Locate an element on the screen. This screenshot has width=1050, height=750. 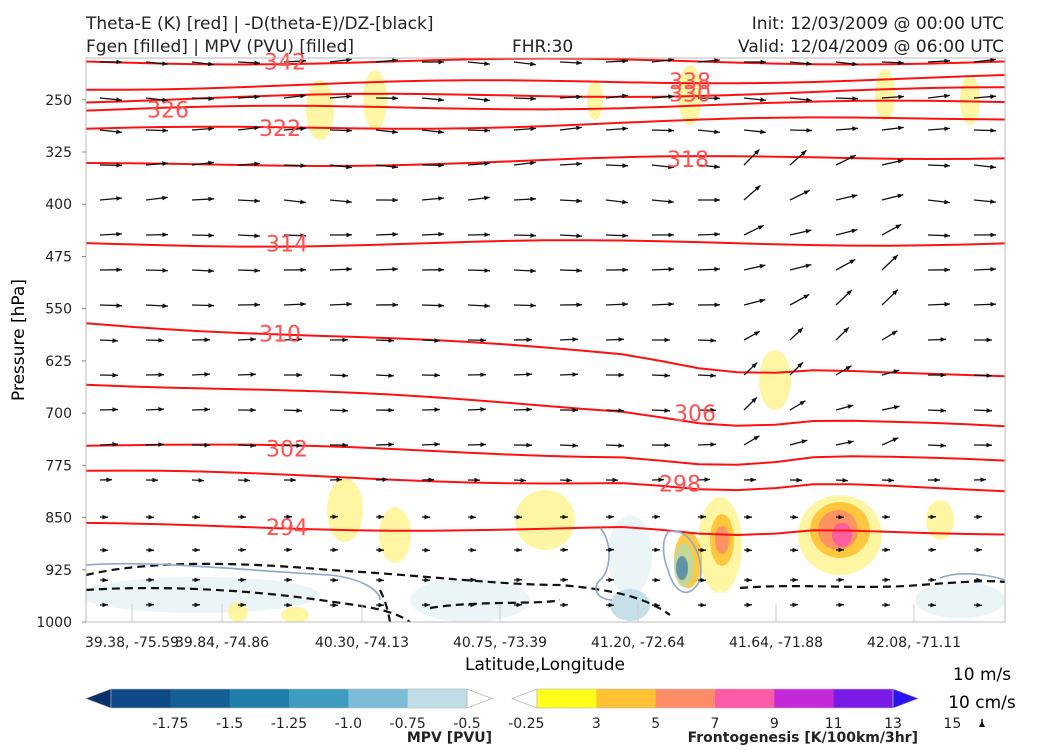
wind-ref-vertical: 10 cm/s is located at coordinates (982, 703).